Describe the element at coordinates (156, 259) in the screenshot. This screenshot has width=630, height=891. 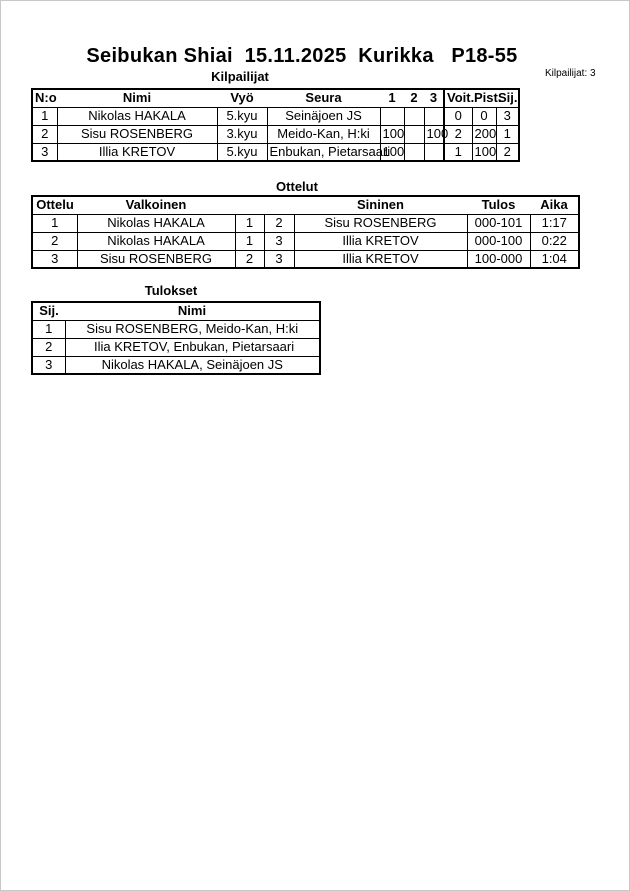
I see `match-white-name: Sisu ROSENBERG` at that location.